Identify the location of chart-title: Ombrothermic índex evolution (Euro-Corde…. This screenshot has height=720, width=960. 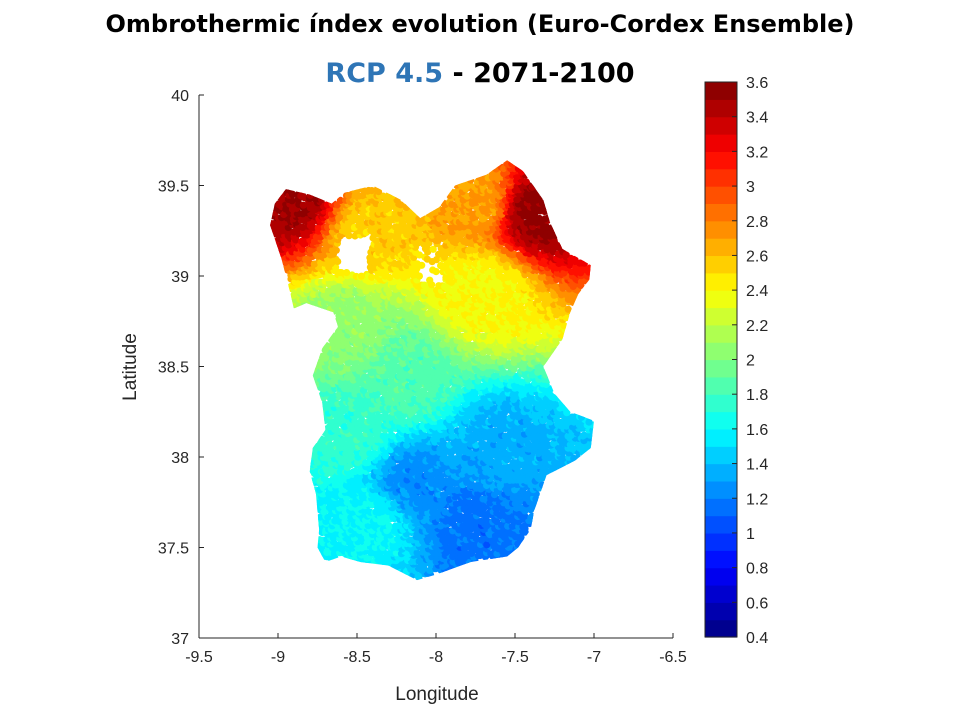
(480, 24).